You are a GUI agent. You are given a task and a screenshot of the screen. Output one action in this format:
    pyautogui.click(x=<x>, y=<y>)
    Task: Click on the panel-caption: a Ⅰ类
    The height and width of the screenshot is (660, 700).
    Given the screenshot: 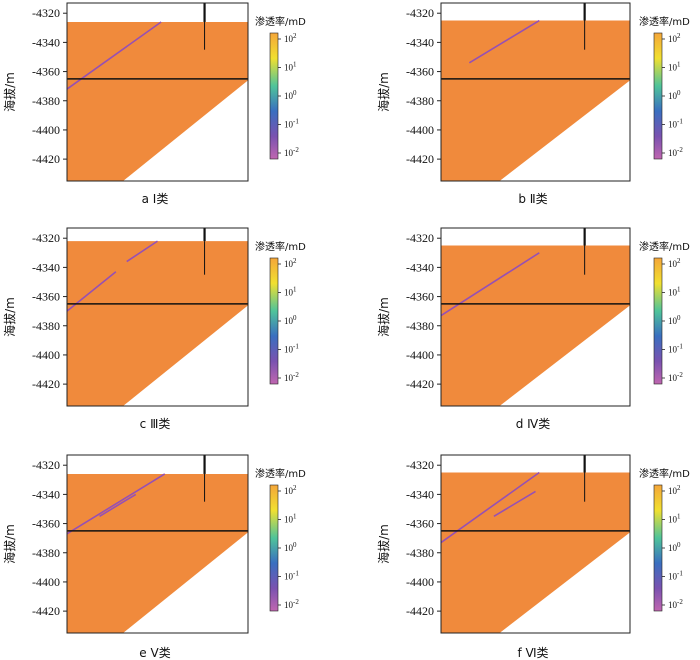 What is the action you would take?
    pyautogui.click(x=155, y=199)
    